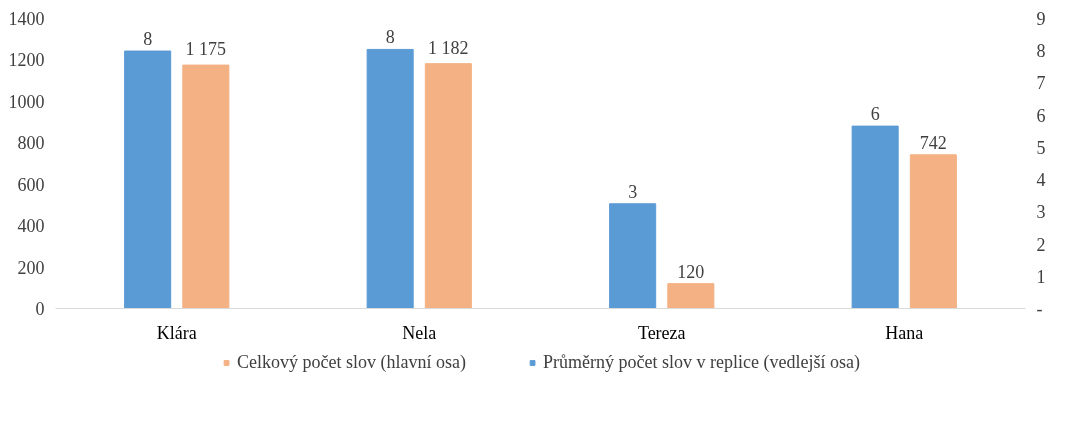 The width and height of the screenshot is (1074, 423). Describe the element at coordinates (176, 332) in the screenshot. I see `x-tick-label: Klára` at that location.